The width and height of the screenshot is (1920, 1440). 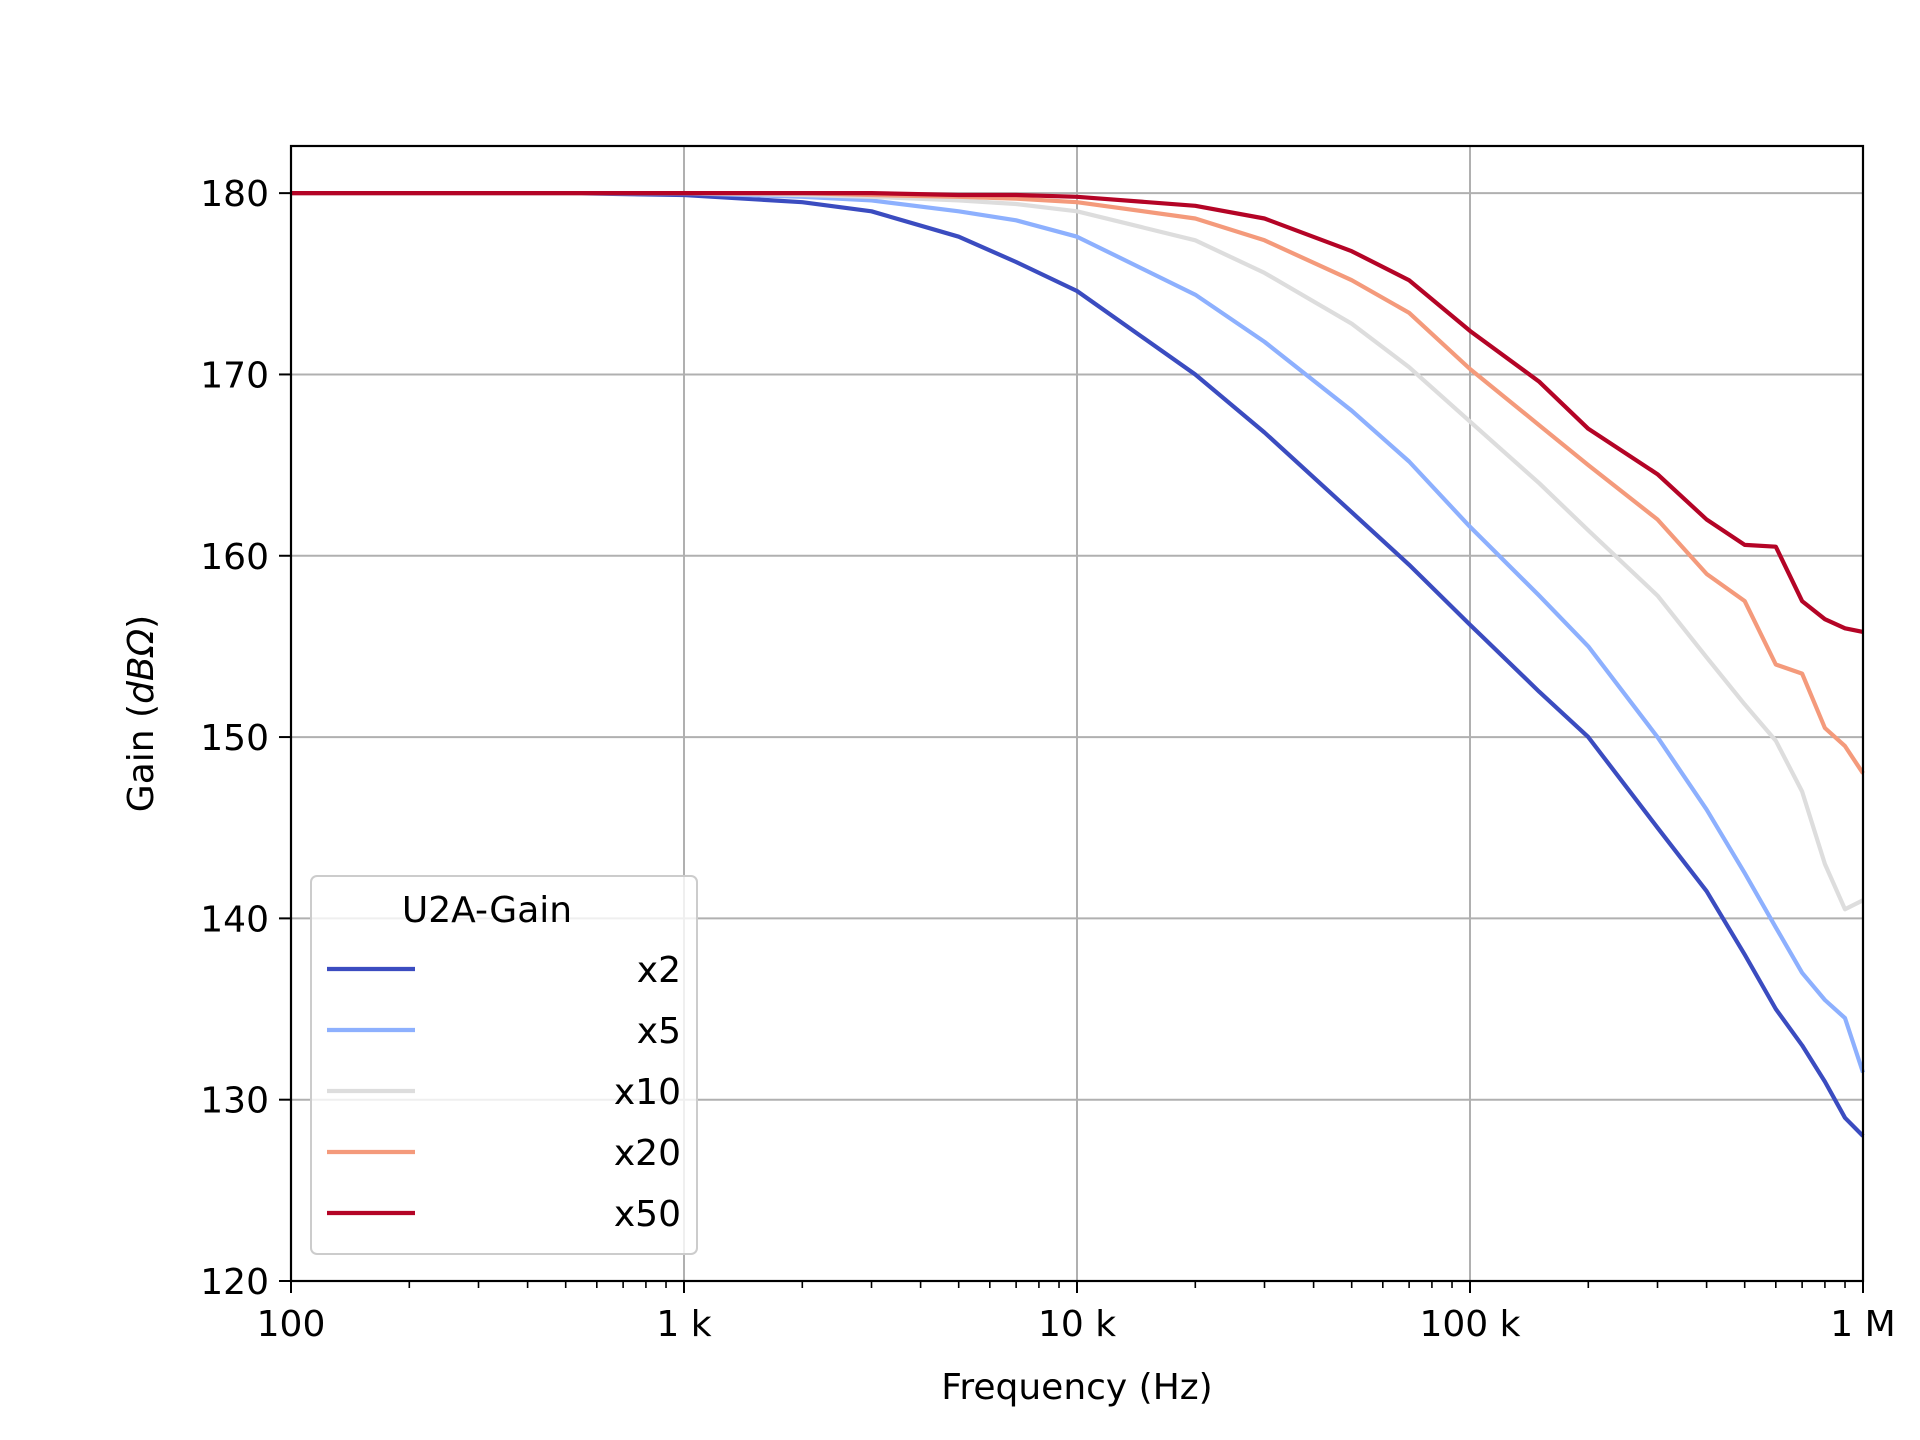 What do you see at coordinates (291, 1324) in the screenshot?
I see `x-tick-label: 100` at bounding box center [291, 1324].